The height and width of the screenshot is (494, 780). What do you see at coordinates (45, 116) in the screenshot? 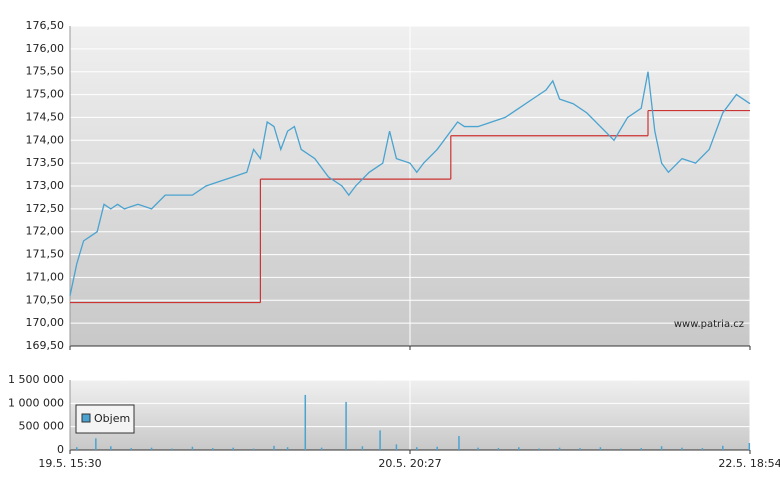
I see `y-tick-label: 174,50` at bounding box center [45, 116].